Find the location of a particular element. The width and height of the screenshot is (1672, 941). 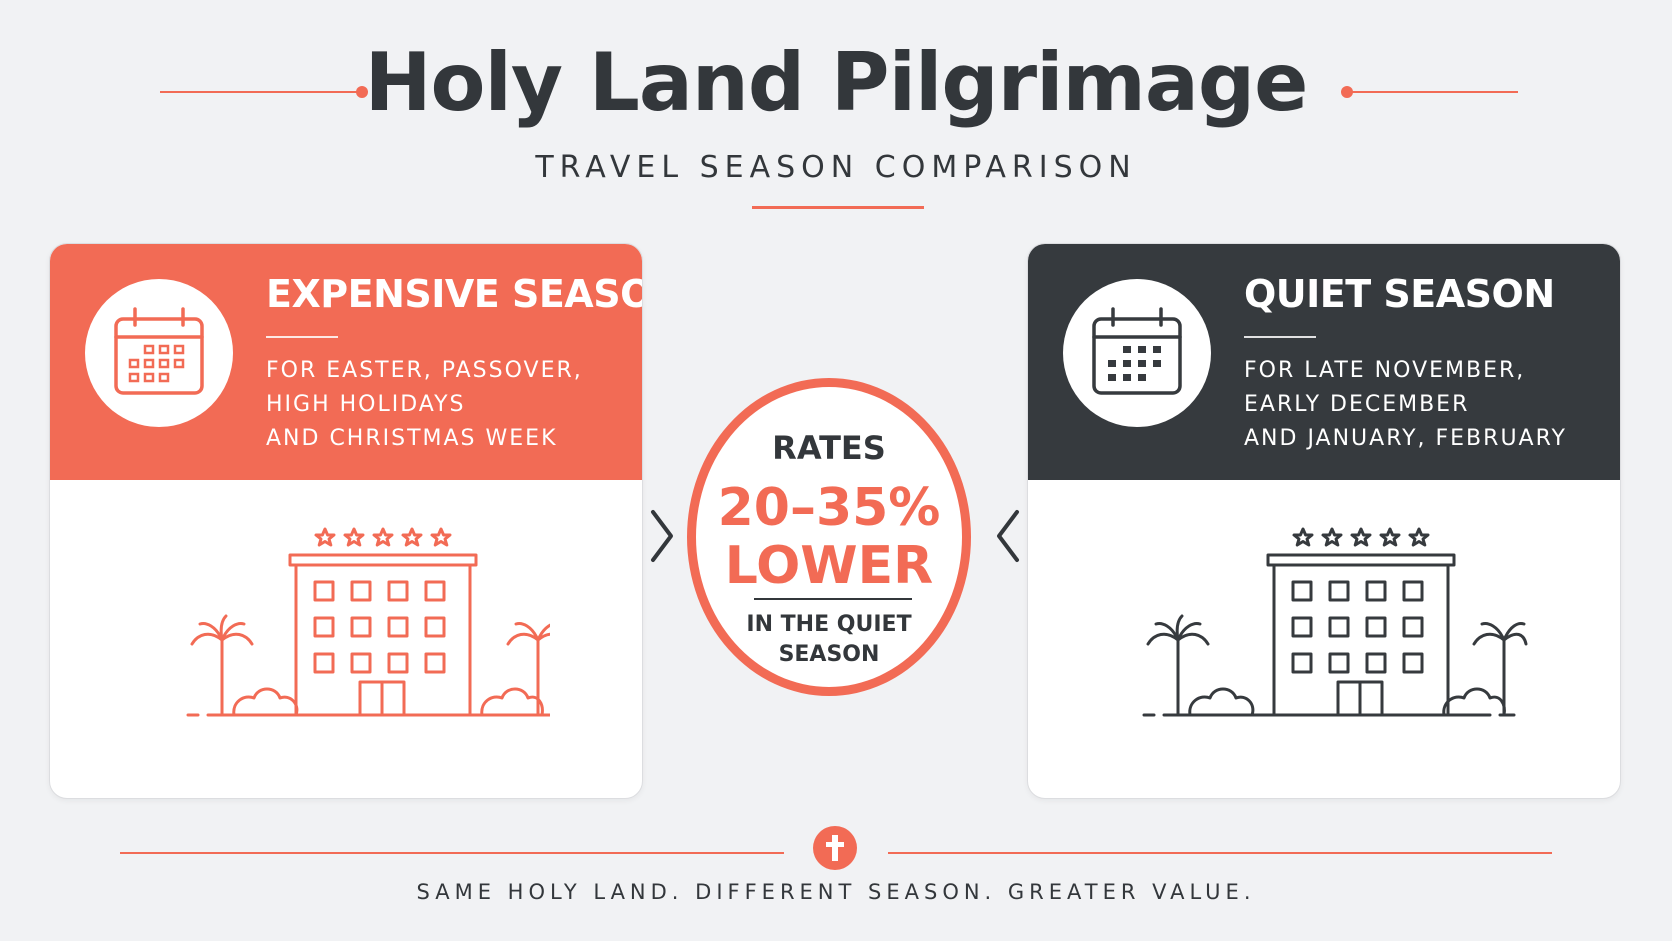

expensive-desc-line: AND CHRISTMAS WEEK is located at coordinates (412, 438).